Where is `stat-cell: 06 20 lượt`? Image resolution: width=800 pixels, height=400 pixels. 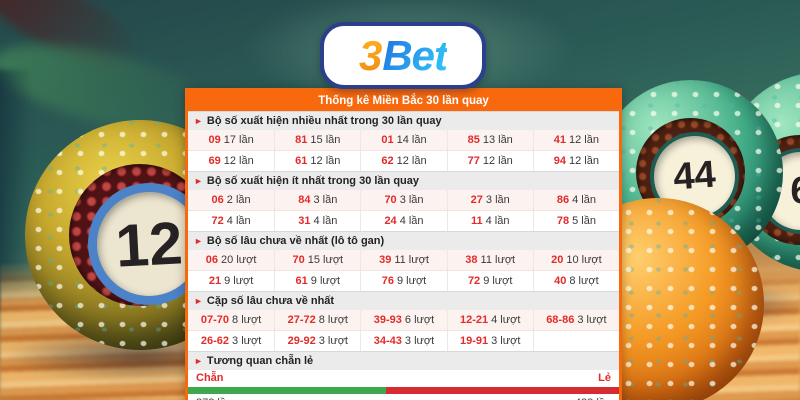 stat-cell: 06 20 lượt is located at coordinates (231, 260).